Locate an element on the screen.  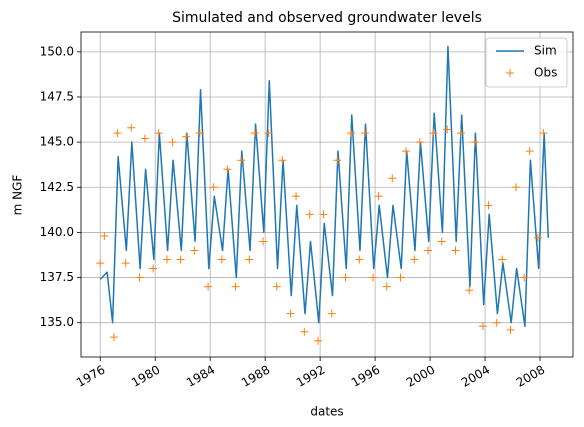
y-tick-label: 140.0 is located at coordinates (57, 232).